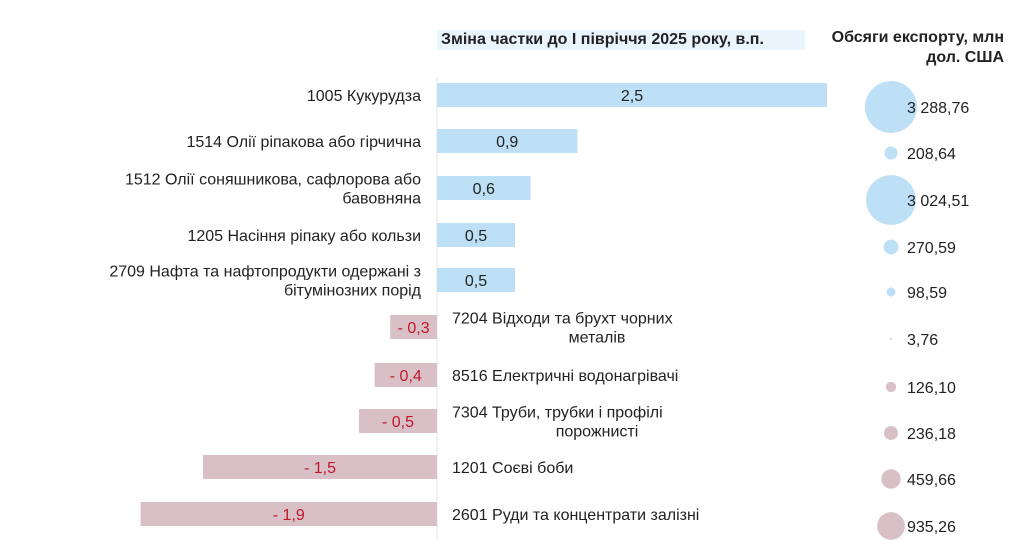 This screenshot has height=548, width=1024. What do you see at coordinates (938, 201) in the screenshot?
I see `export-value-label: 3 024,51` at bounding box center [938, 201].